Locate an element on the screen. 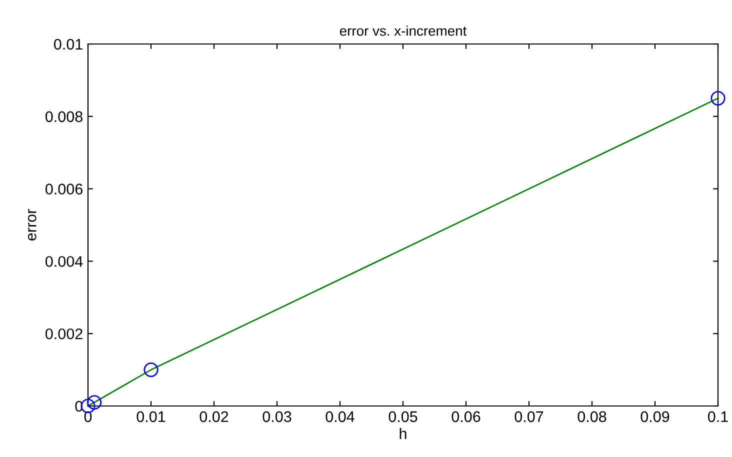  x-tick-label: 0.01 is located at coordinates (151, 416).